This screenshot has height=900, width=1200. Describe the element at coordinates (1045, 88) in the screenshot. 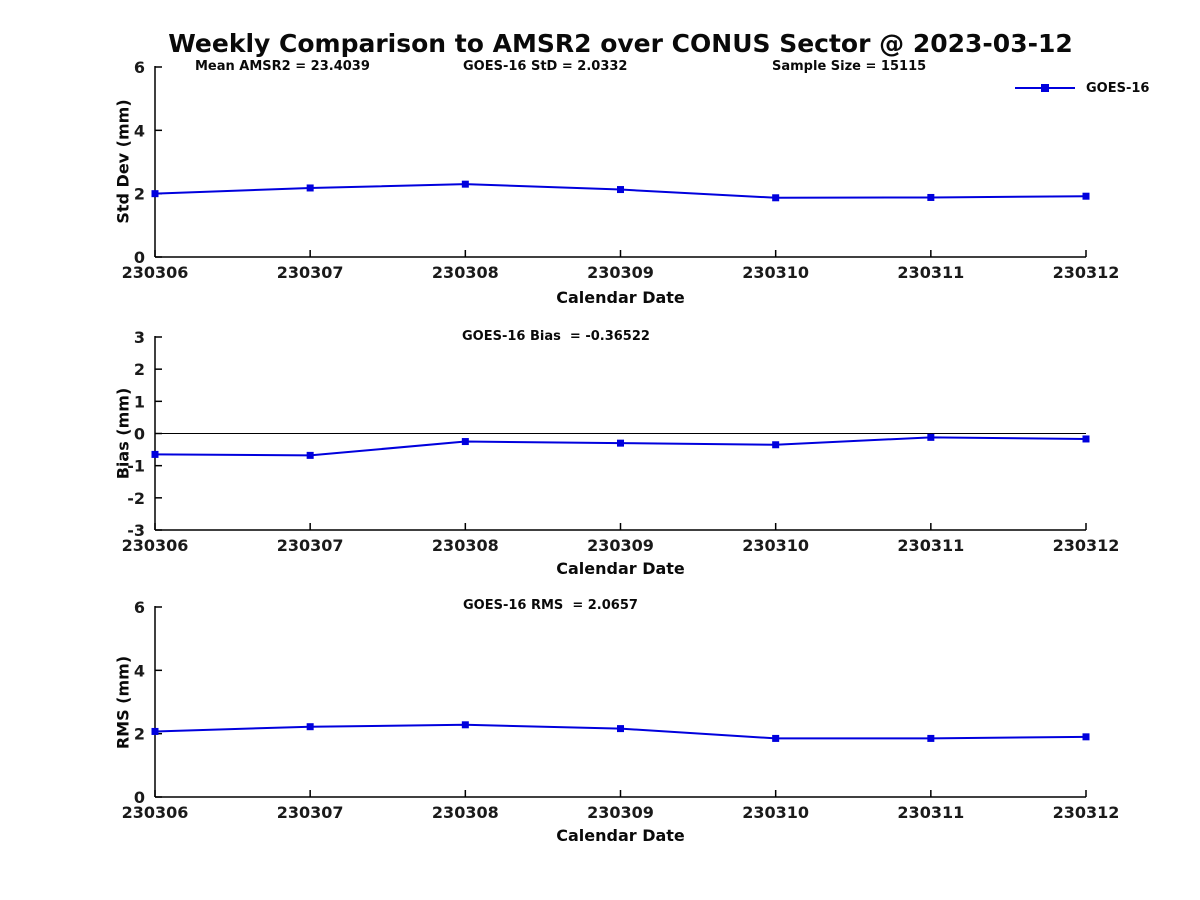

I see `legend-line-icon` at that location.